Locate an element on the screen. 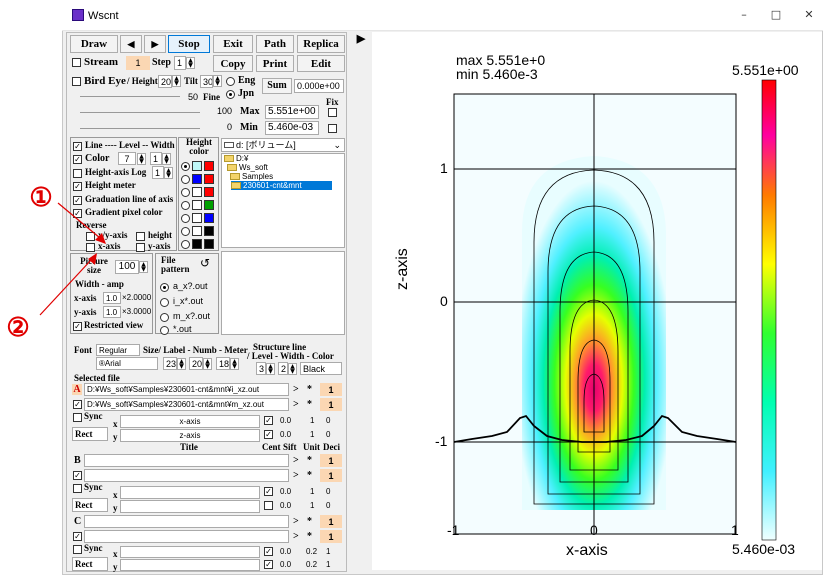  a-y-deci: 0 is located at coordinates (328, 434).